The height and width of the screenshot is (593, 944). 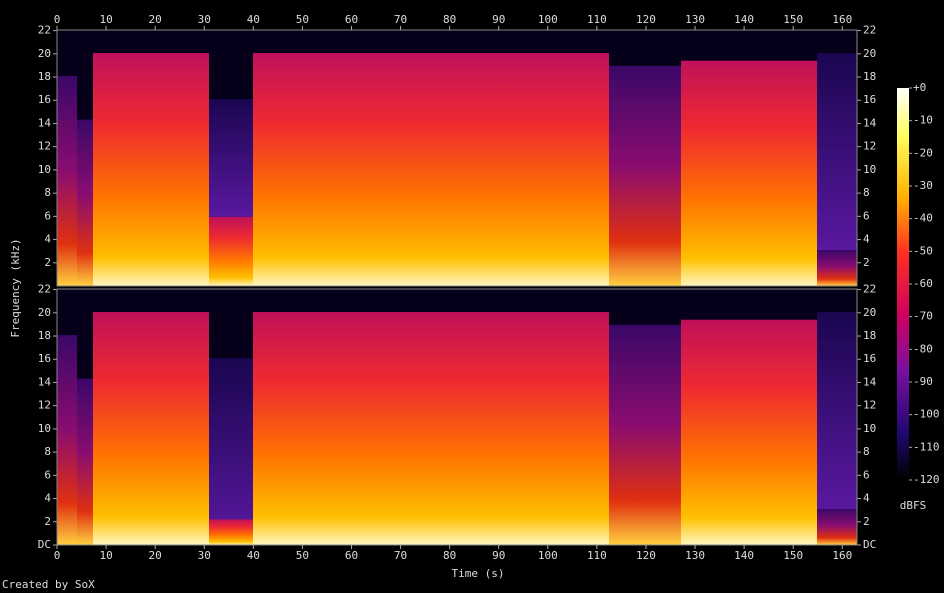 What do you see at coordinates (923, 218) in the screenshot?
I see `colorbar-tick-label: -40` at bounding box center [923, 218].